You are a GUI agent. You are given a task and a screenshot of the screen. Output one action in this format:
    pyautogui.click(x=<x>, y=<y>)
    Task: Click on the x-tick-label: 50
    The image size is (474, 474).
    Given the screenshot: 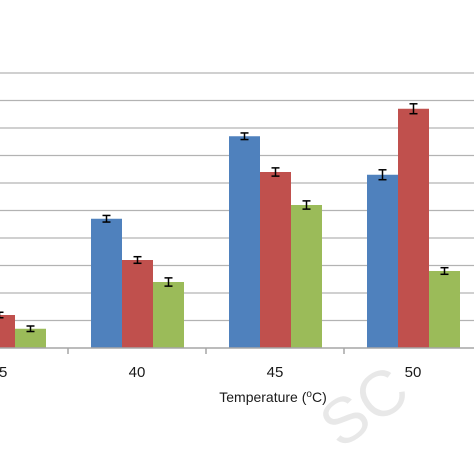 What is the action you would take?
    pyautogui.click(x=413, y=372)
    